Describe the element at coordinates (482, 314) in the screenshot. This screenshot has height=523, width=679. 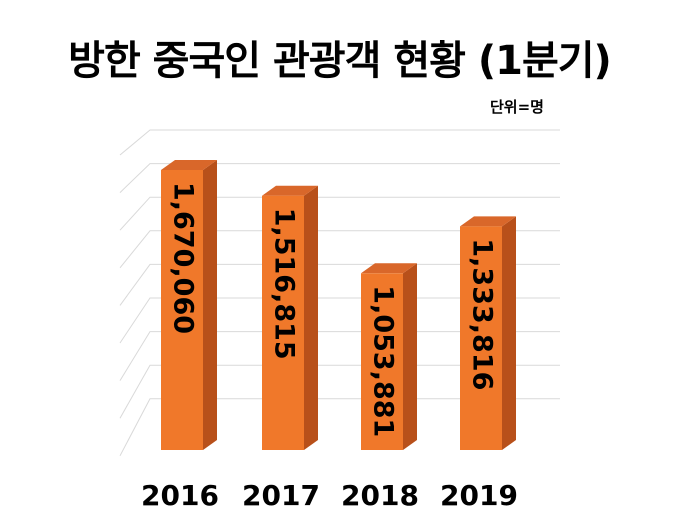
I see `value-label: 1,333,816` at that location.